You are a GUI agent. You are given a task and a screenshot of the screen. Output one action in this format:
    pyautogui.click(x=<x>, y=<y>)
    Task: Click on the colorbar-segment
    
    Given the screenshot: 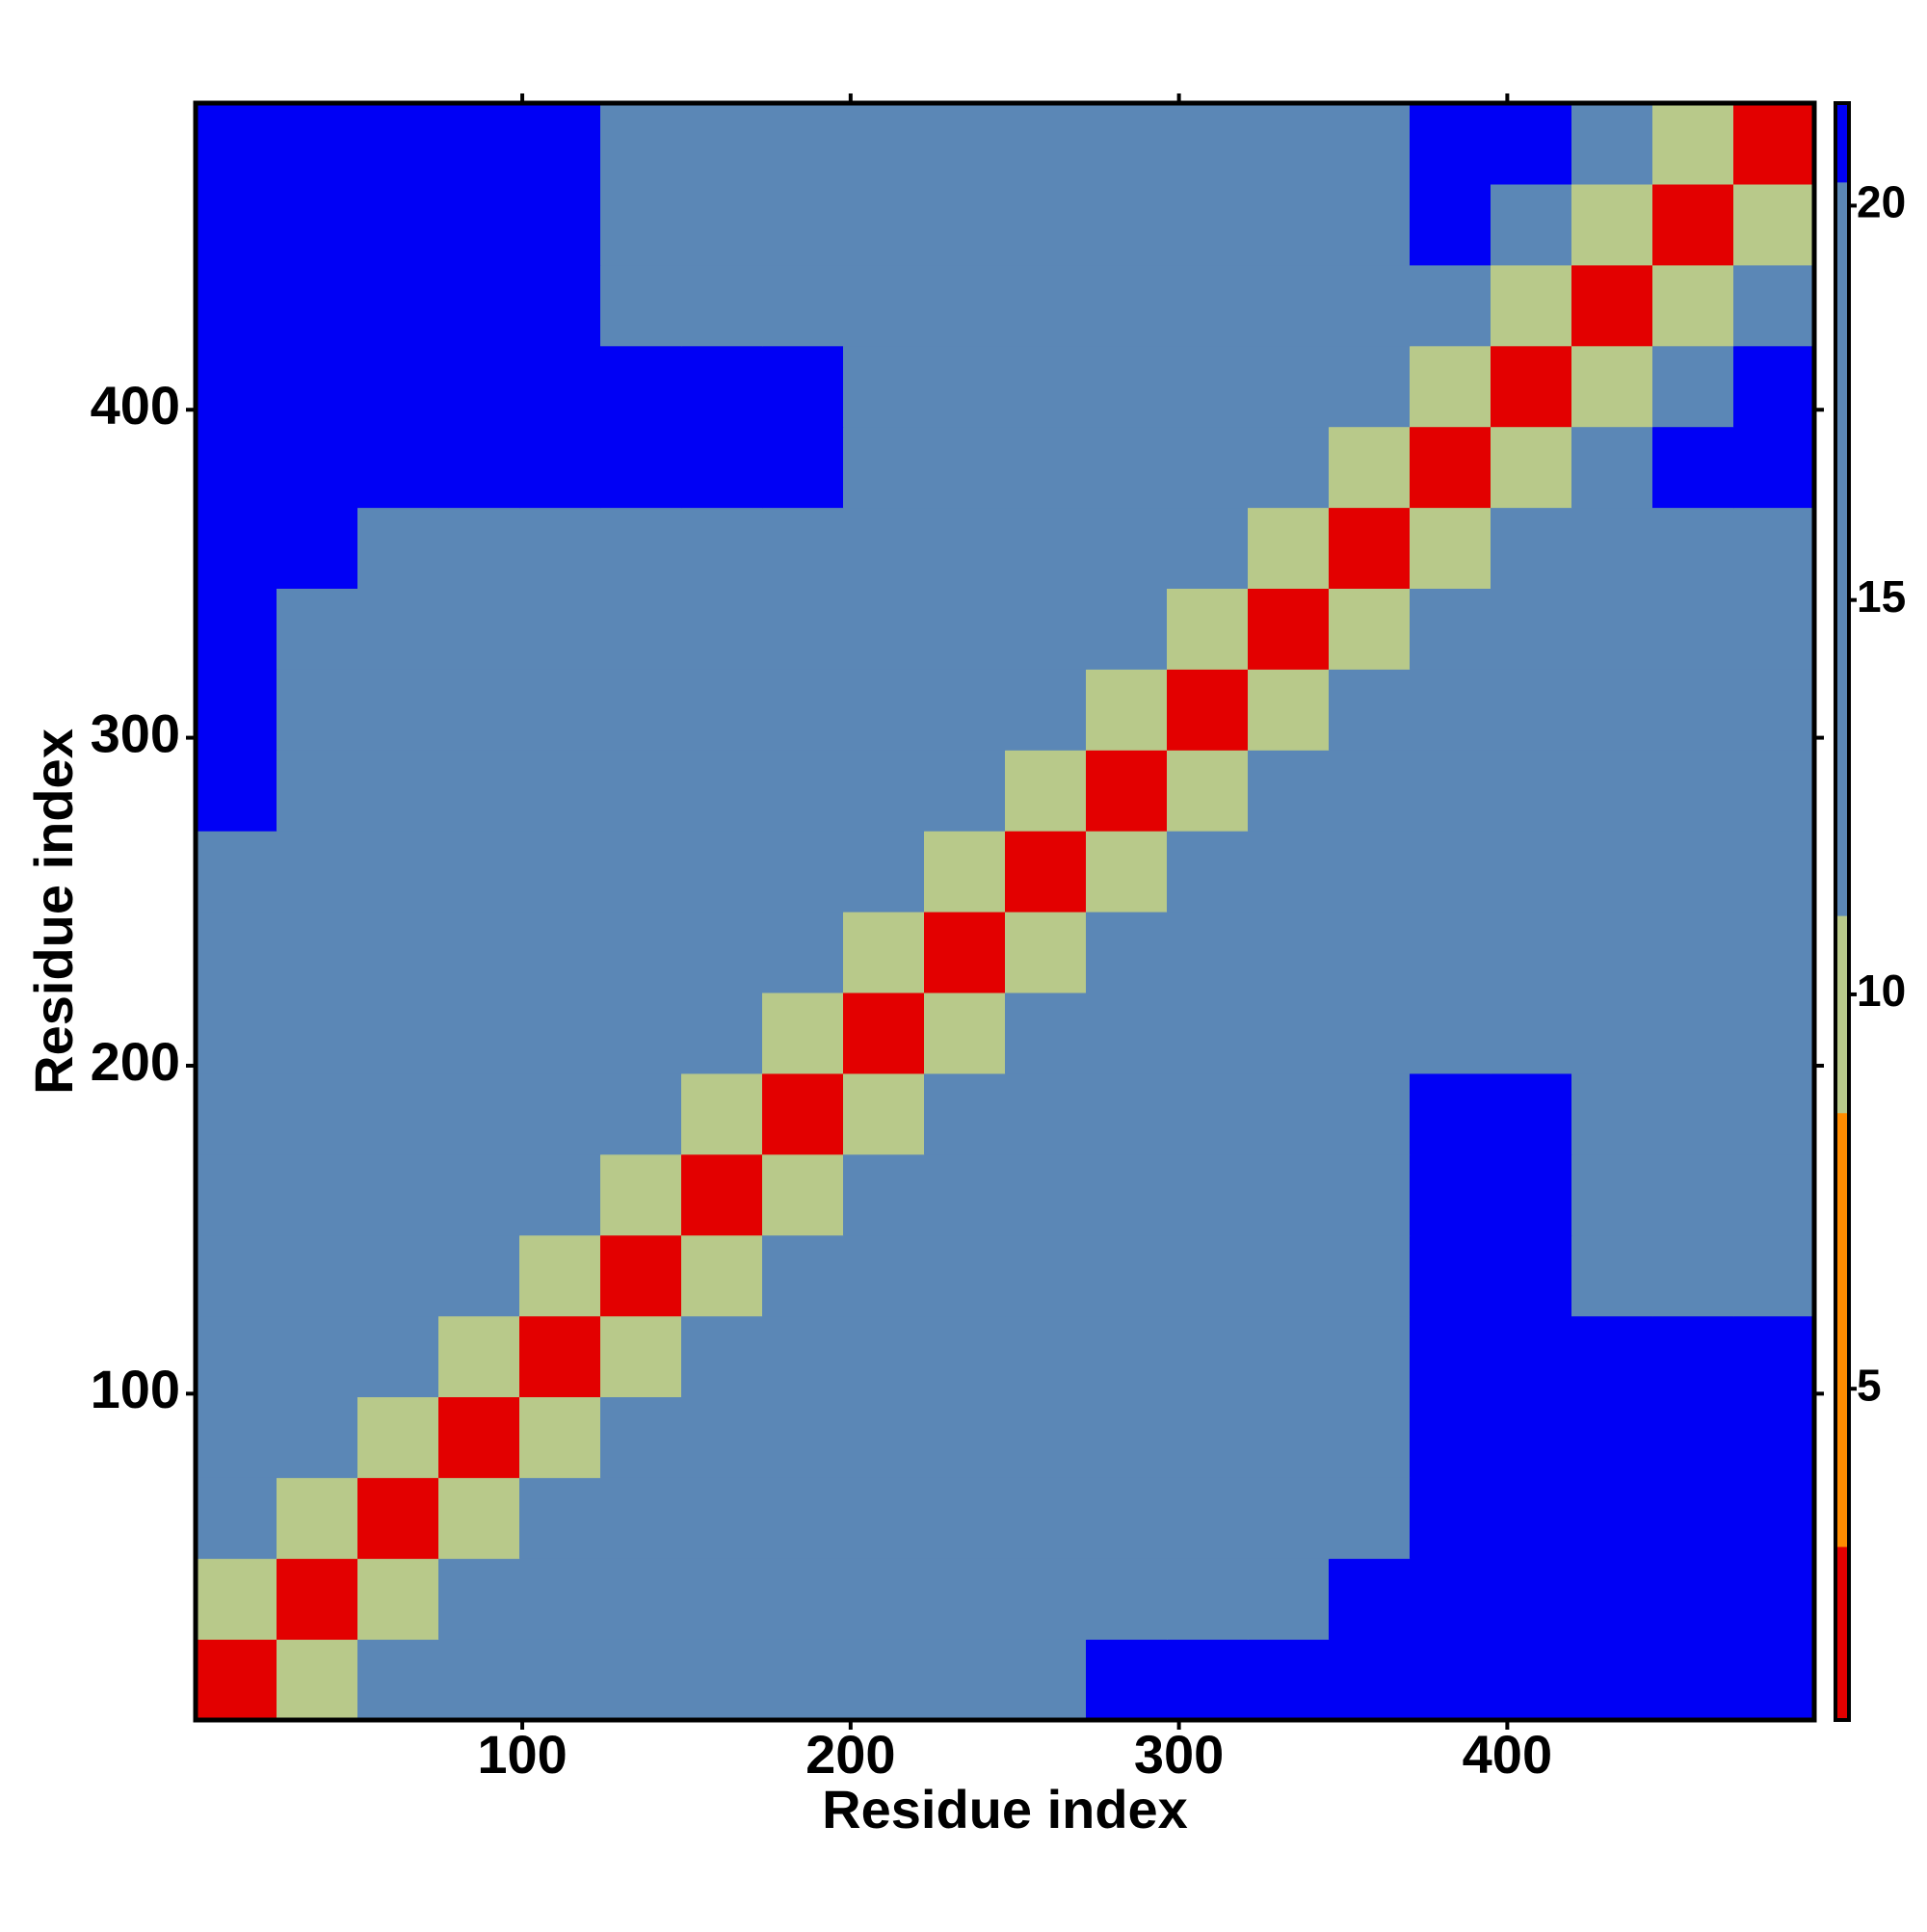 What is the action you would take?
    pyautogui.click(x=1842, y=548)
    